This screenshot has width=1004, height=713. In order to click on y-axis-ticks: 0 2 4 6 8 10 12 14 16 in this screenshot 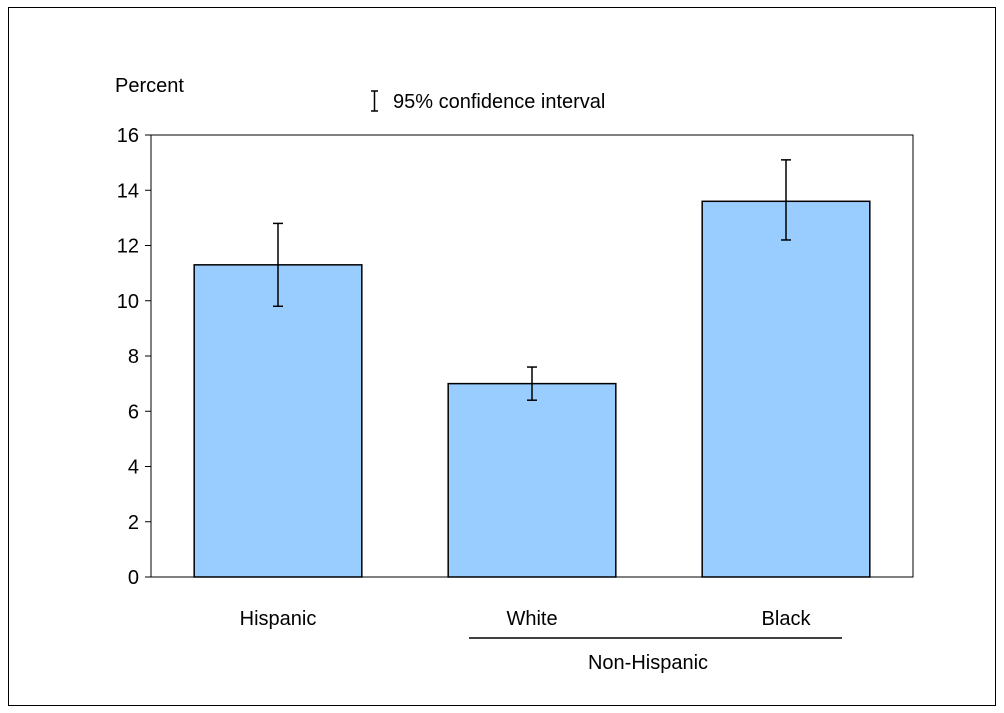, I will do `click(134, 357)`.